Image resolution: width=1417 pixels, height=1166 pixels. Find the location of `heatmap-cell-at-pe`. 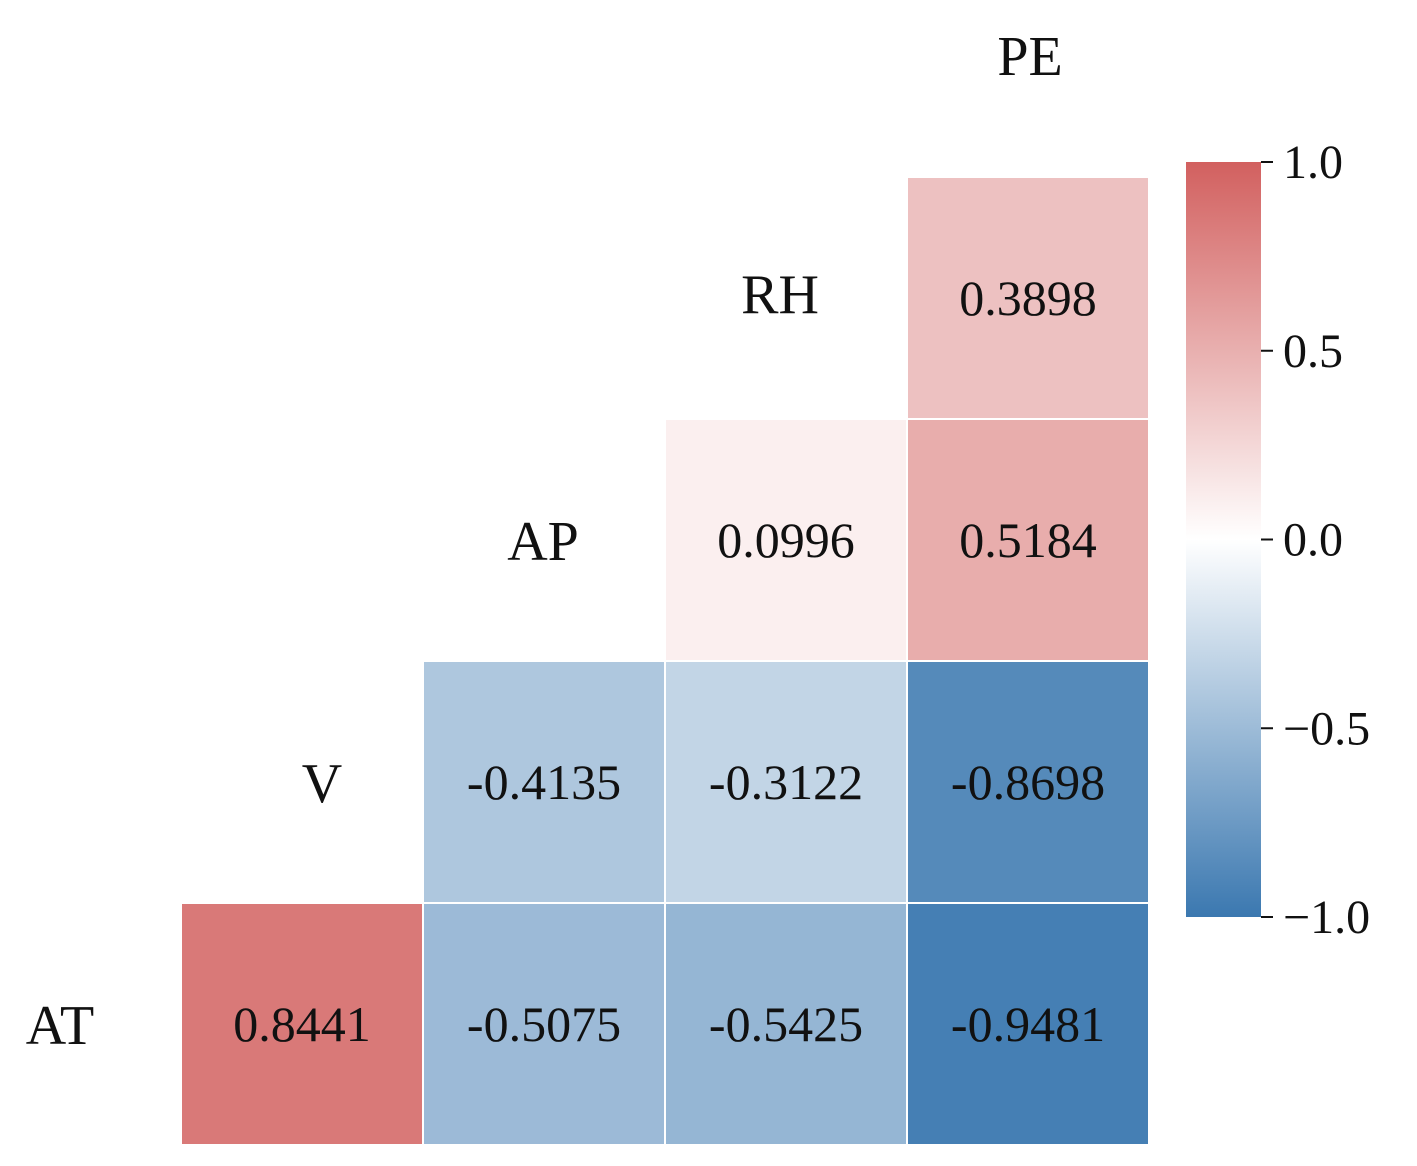

heatmap-cell-at-pe is located at coordinates (1028, 1024).